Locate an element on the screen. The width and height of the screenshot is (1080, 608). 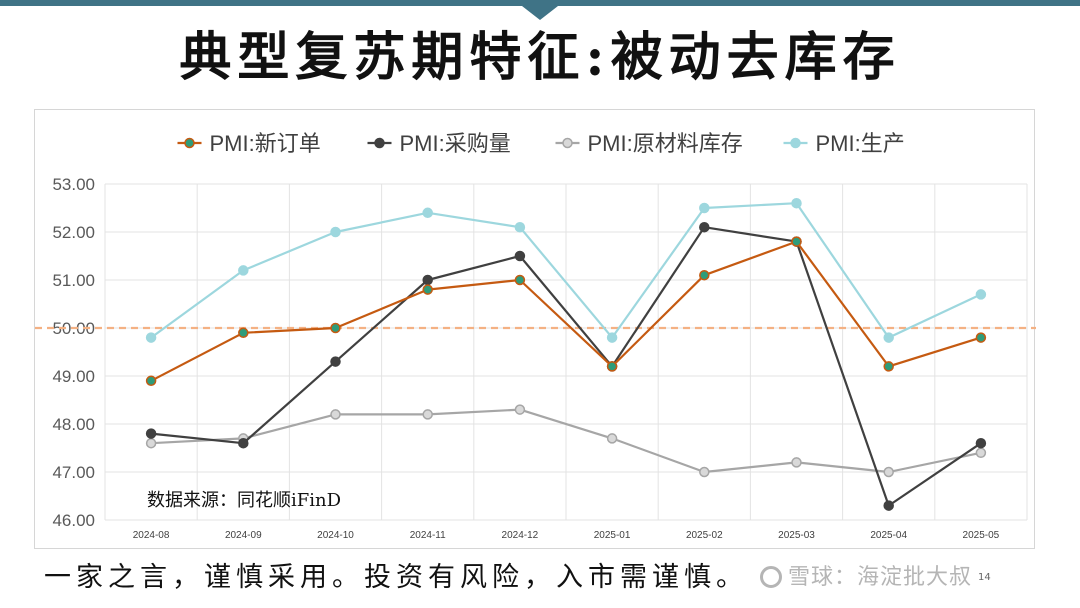
y-tick-label: 47.00 is located at coordinates (73, 472).